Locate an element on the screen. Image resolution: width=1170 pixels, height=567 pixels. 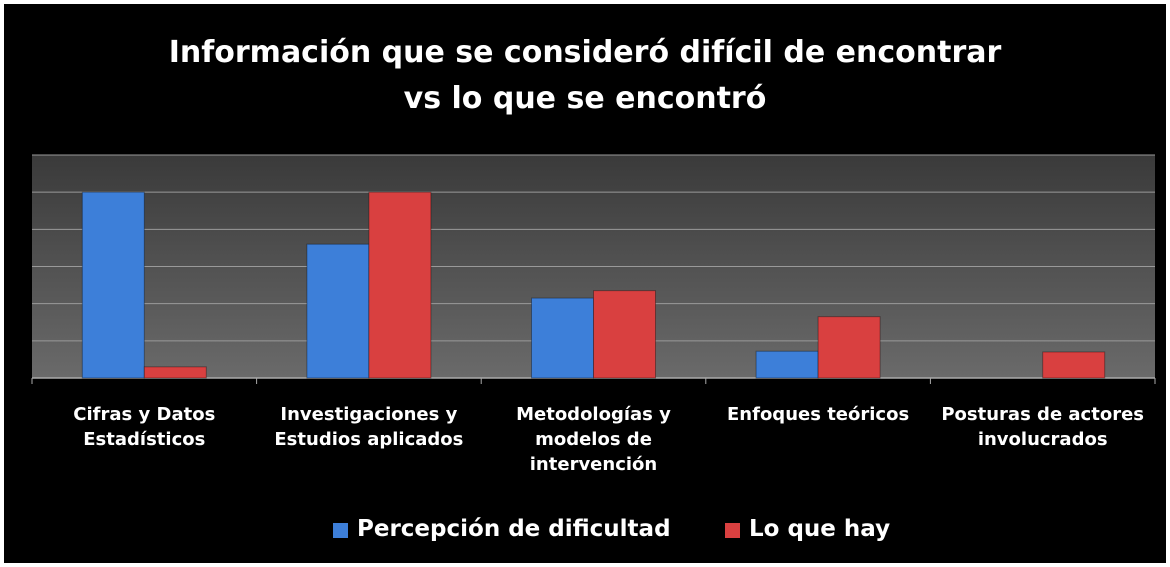
x-tick-label: Posturas de actores involucrados is located at coordinates (1042, 427).